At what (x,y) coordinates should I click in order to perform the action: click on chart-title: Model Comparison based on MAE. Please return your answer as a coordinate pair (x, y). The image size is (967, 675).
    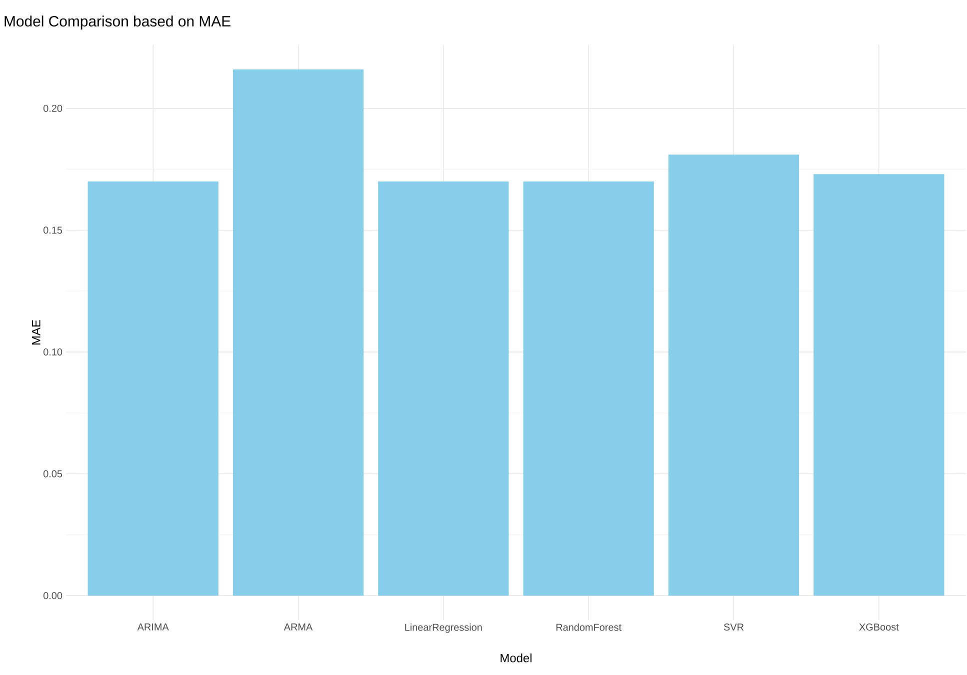
    Looking at the image, I should click on (117, 23).